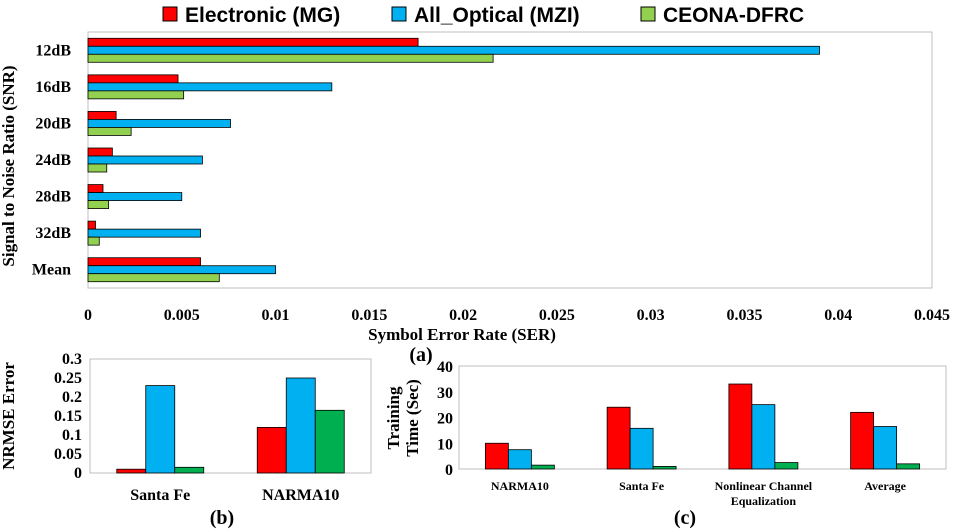  I want to click on chart-c-panel-label: (c), so click(685, 518).